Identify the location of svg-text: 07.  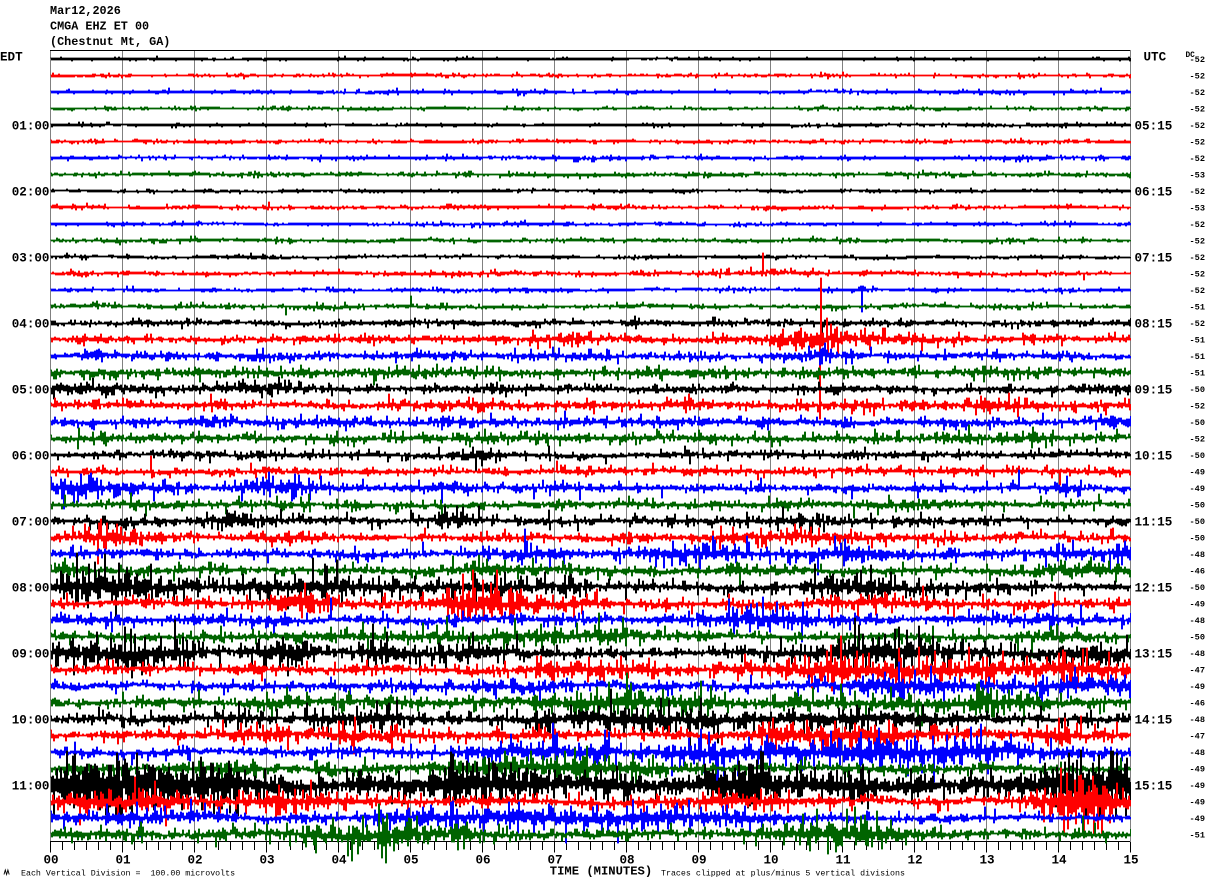
(554, 861).